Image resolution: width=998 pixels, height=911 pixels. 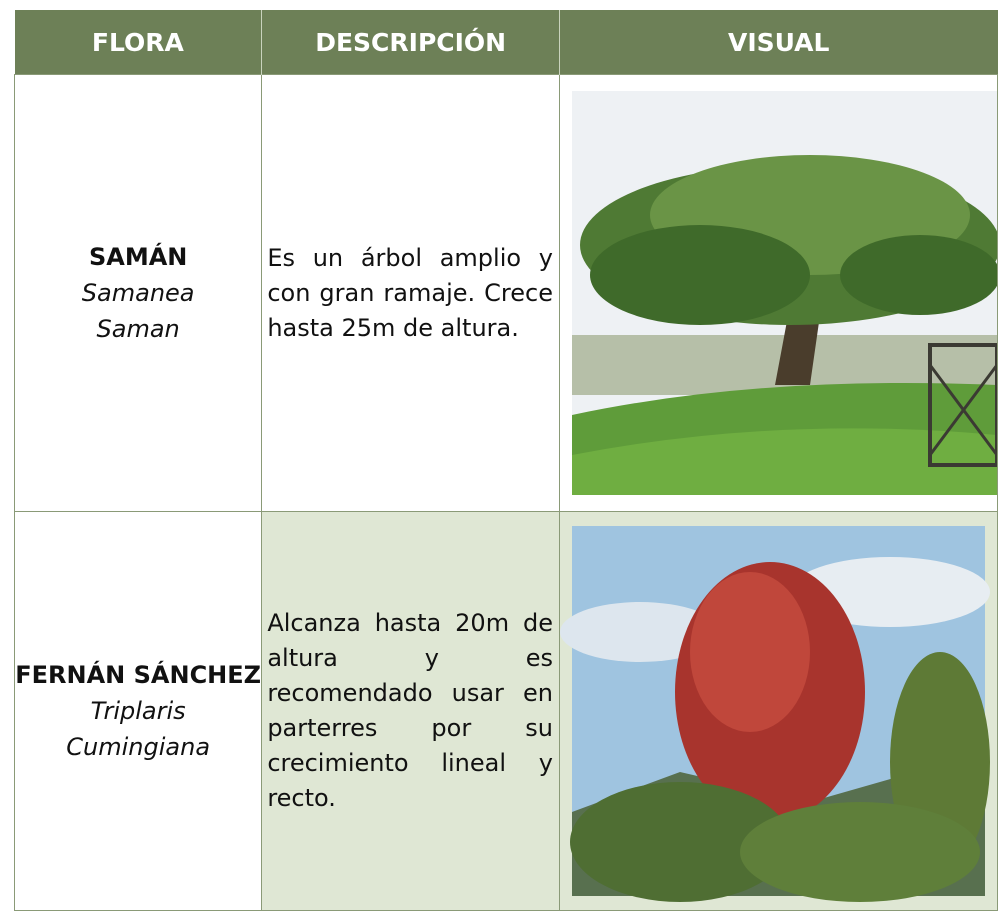 What do you see at coordinates (138, 729) in the screenshot?
I see `scientific-name: Triplaris Cumingiana` at bounding box center [138, 729].